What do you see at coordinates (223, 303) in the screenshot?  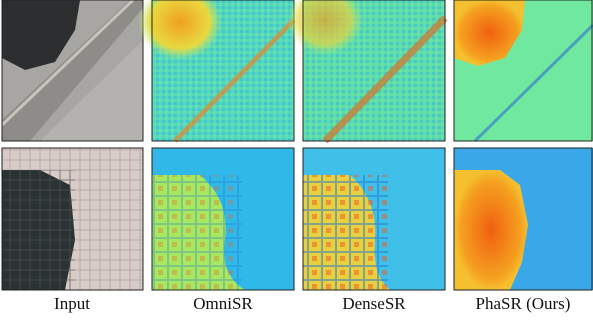 I see `caption: OmniSR` at bounding box center [223, 303].